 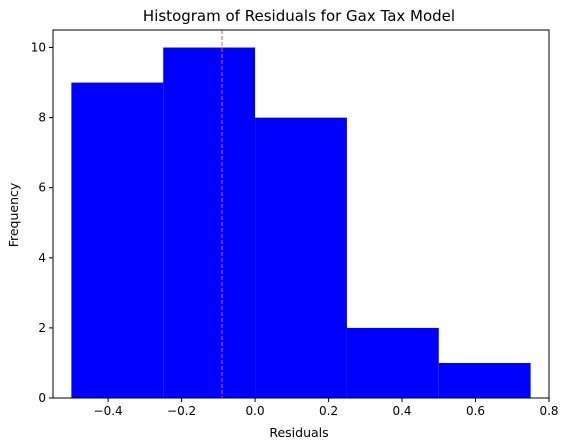 What do you see at coordinates (42, 118) in the screenshot?
I see `y-tick-label-4: 8` at bounding box center [42, 118].